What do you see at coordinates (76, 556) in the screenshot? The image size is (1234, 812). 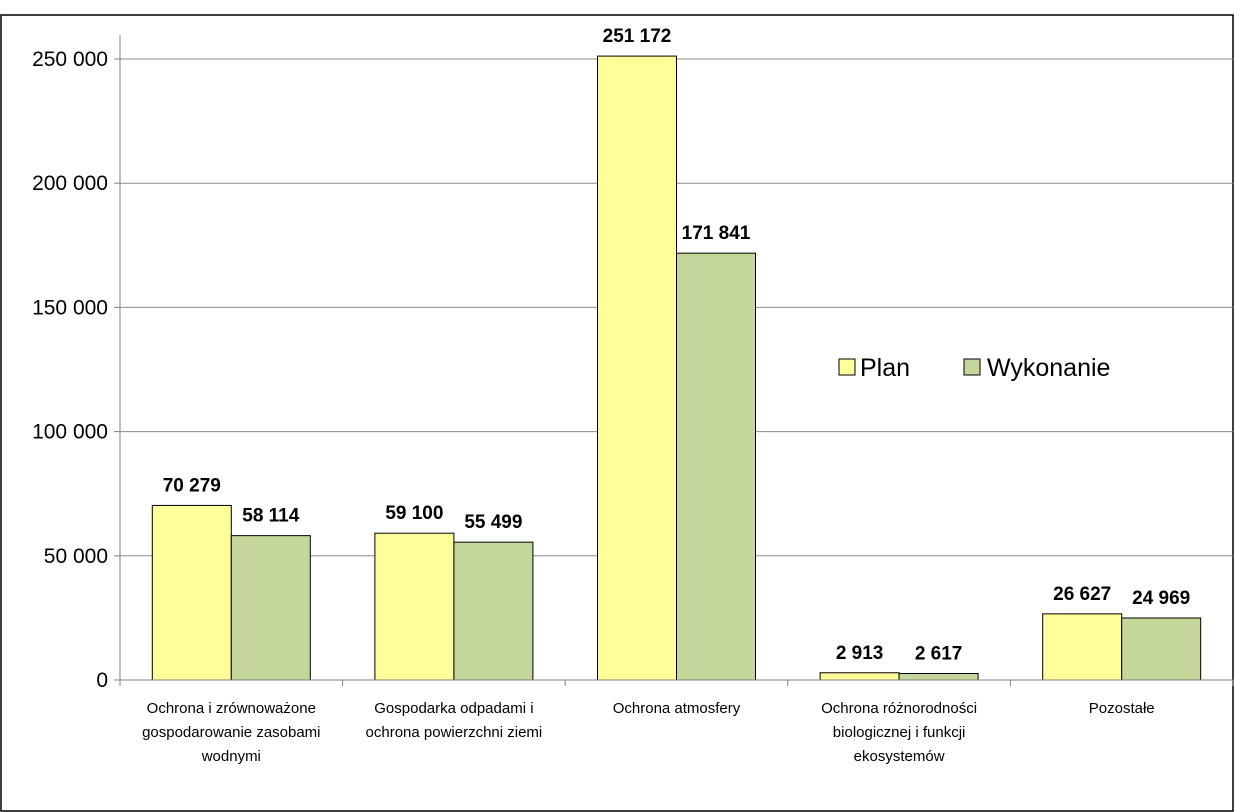 I see `y-tick-label: 50 000` at bounding box center [76, 556].